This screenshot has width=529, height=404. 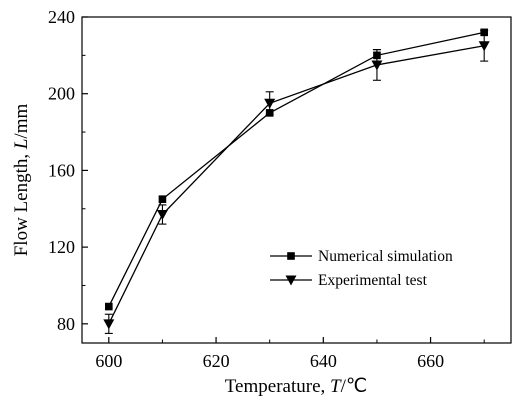 What do you see at coordinates (66, 324) in the screenshot?
I see `y-tick-label-80: 80` at bounding box center [66, 324].